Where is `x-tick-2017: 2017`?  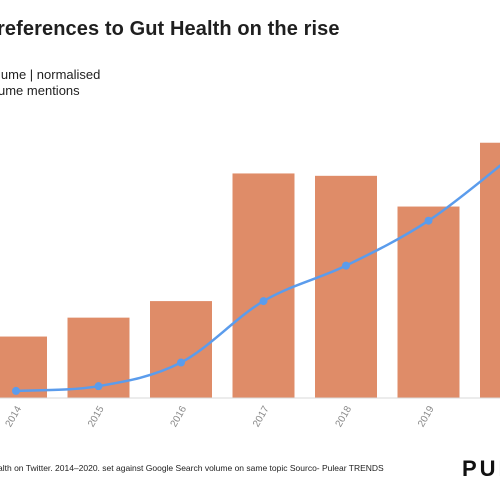
x-tick-2017: 2017 is located at coordinates (261, 416).